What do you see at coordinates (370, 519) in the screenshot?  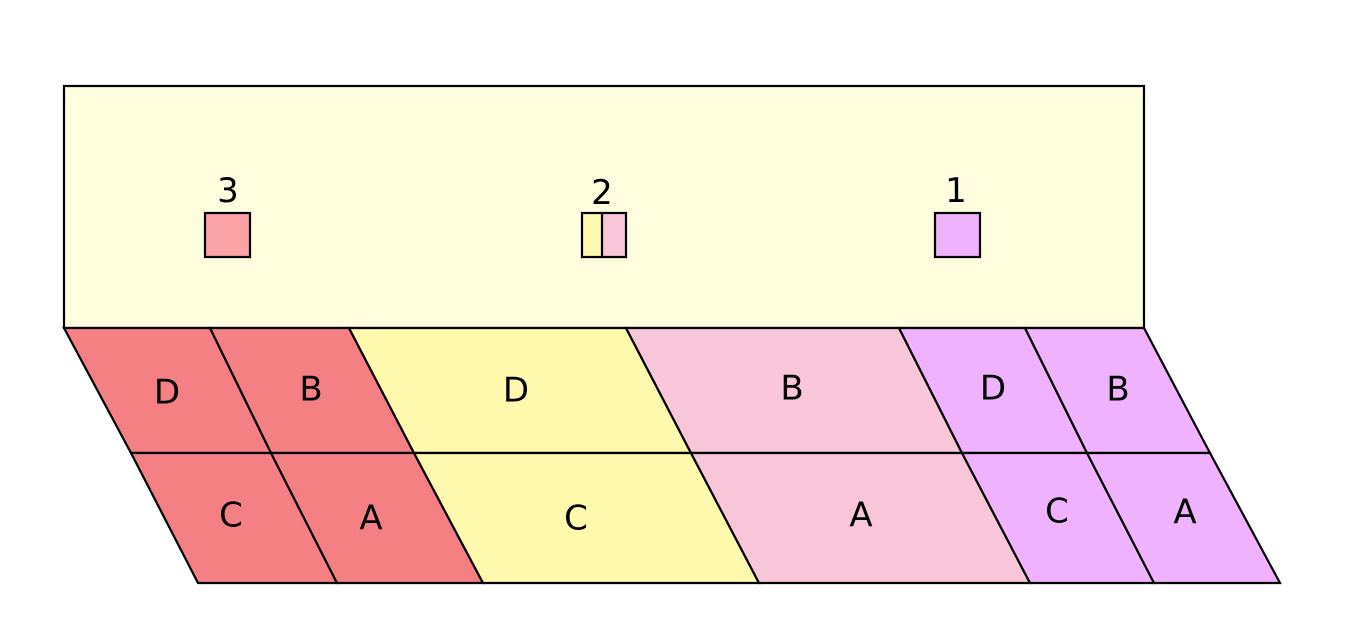 I see `cell-bottom-2-label: A` at bounding box center [370, 519].